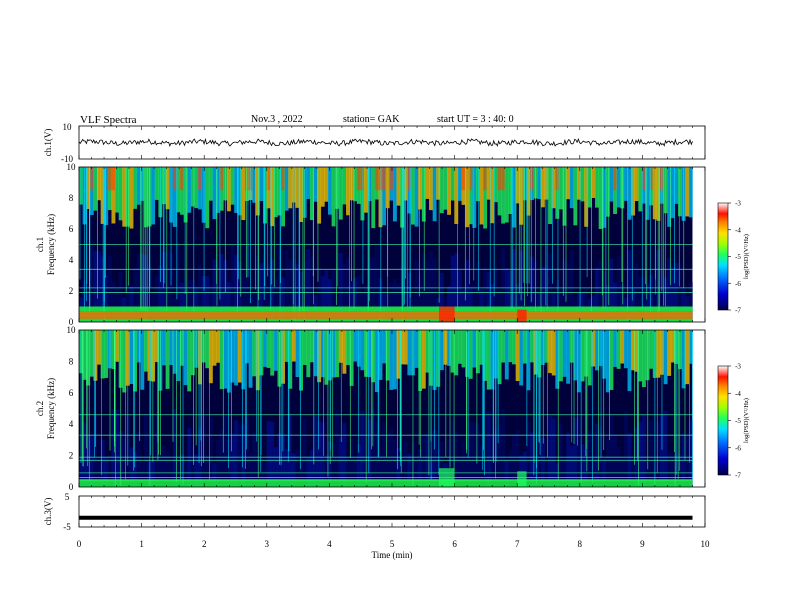 The image size is (792, 612). Describe the element at coordinates (454, 544) in the screenshot. I see `x-tick-label: 6` at that location.